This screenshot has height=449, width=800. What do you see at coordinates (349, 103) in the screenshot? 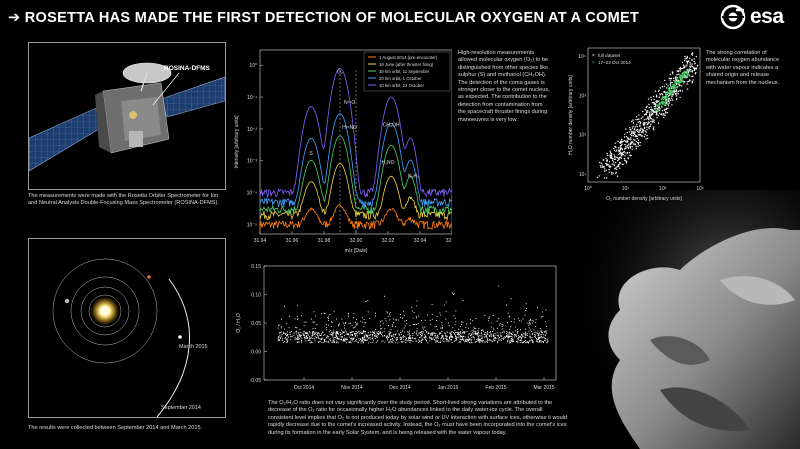
I see `spectrum-peak-label: N¹⁵O` at bounding box center [349, 103].